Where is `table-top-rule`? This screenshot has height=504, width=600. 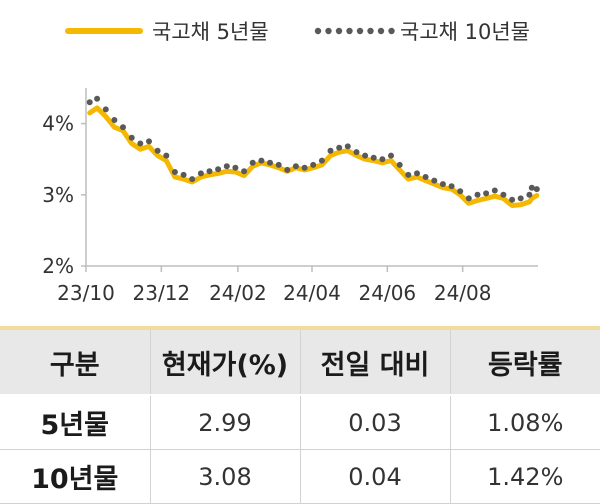 table-top-rule is located at coordinates (300, 328).